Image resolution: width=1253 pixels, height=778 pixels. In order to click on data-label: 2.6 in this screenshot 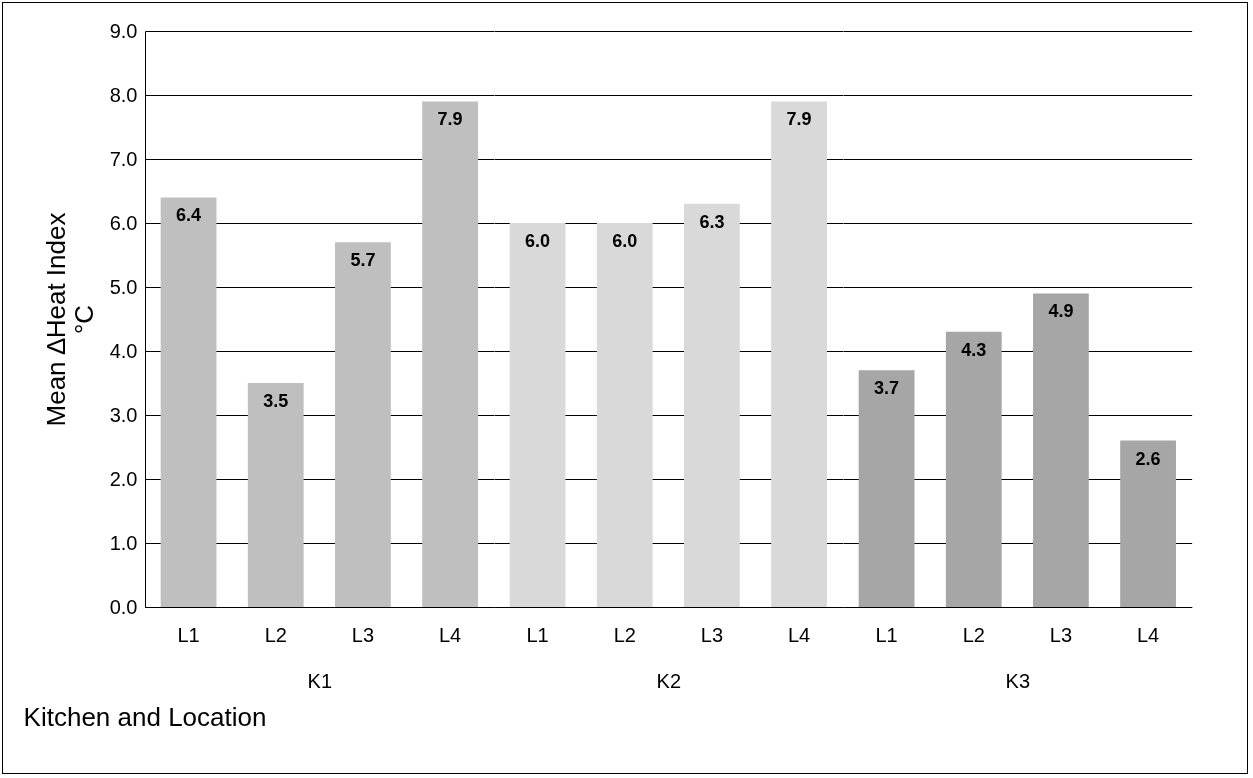, I will do `click(1148, 458)`.